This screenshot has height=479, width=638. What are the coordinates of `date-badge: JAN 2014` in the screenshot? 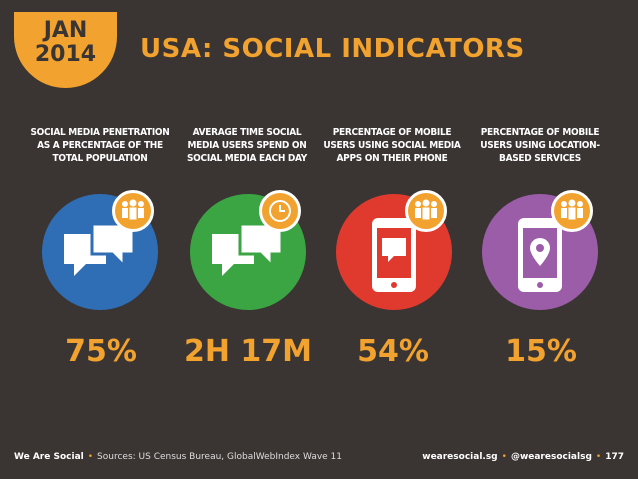 It's located at (65, 50).